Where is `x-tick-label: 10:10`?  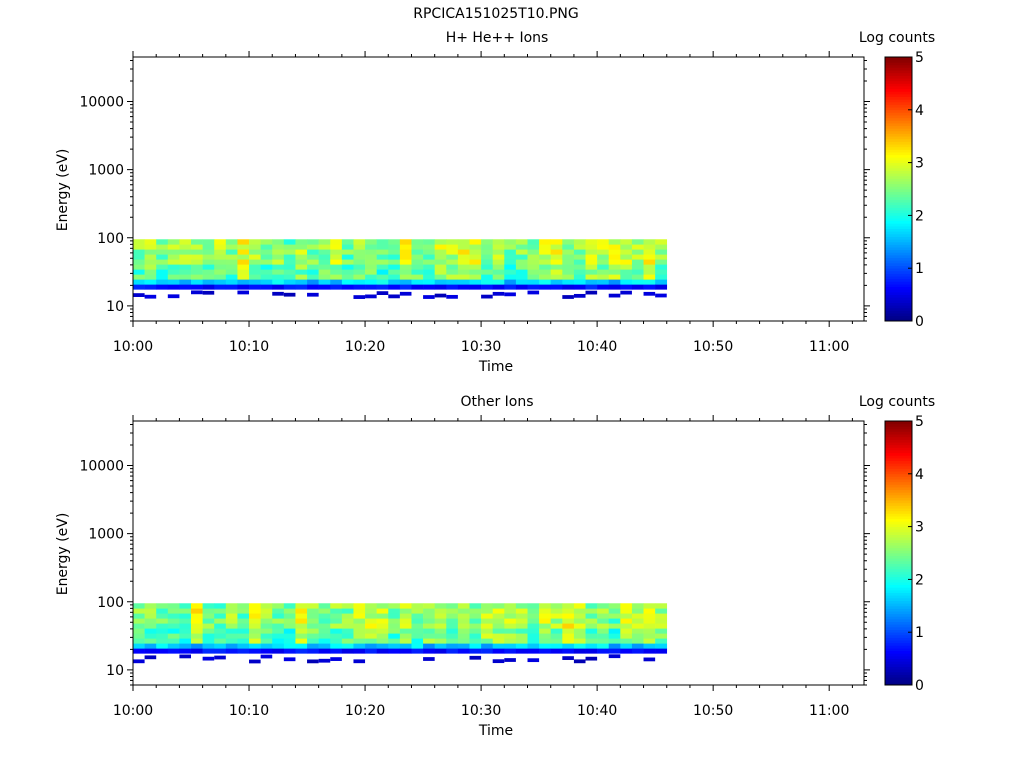 x-tick-label: 10:10 is located at coordinates (249, 711).